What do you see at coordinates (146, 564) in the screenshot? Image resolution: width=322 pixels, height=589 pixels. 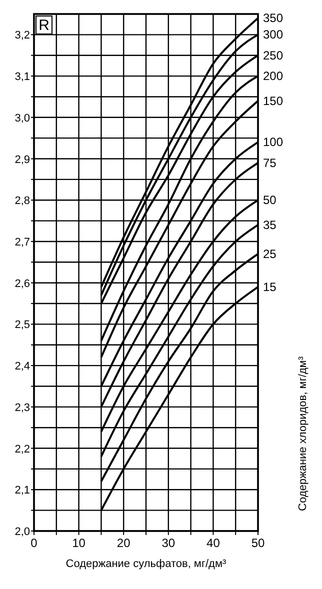 I see `x-axis-title: Содержание сульфатов, мг/дм³` at bounding box center [146, 564].